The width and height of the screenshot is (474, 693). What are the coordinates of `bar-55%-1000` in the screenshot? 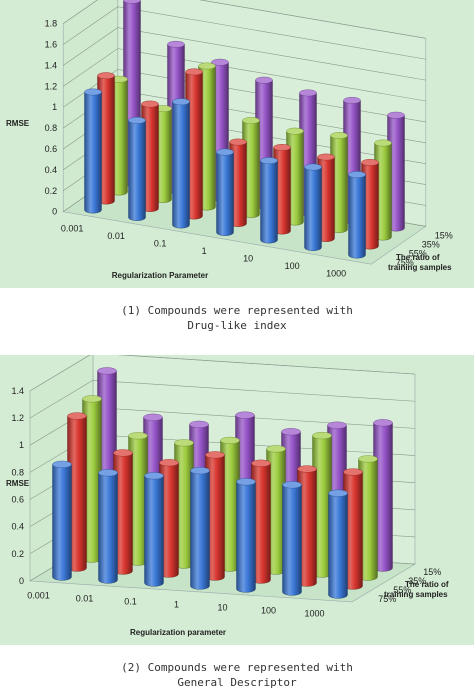 It's located at (353, 529).